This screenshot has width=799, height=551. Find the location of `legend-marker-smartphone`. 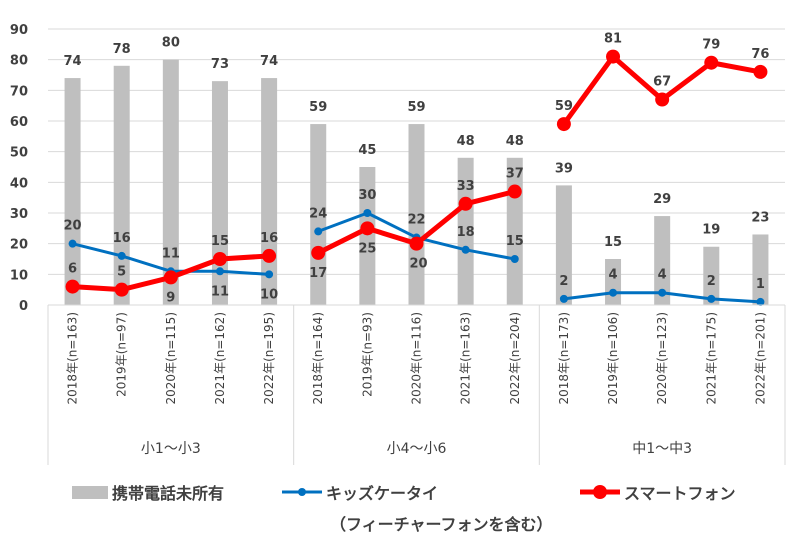

legend-marker-smartphone is located at coordinates (600, 492).